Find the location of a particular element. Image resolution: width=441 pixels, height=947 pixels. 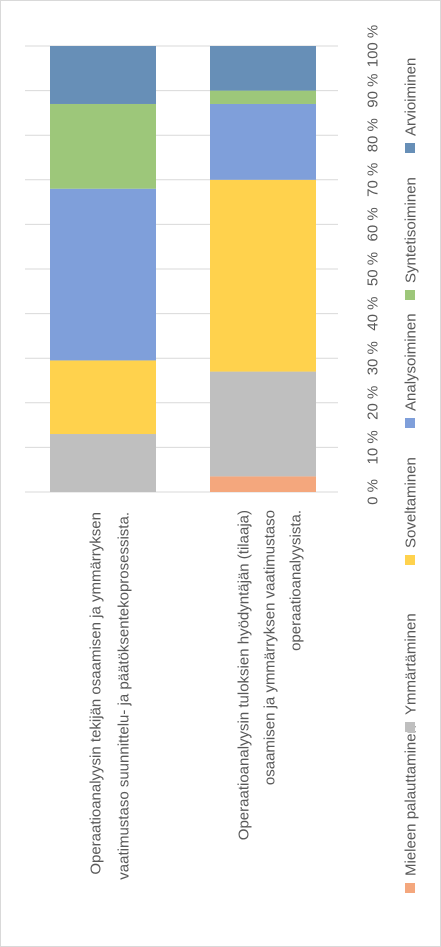

legend-label: Syntetisoiminen is located at coordinates (411, 230).